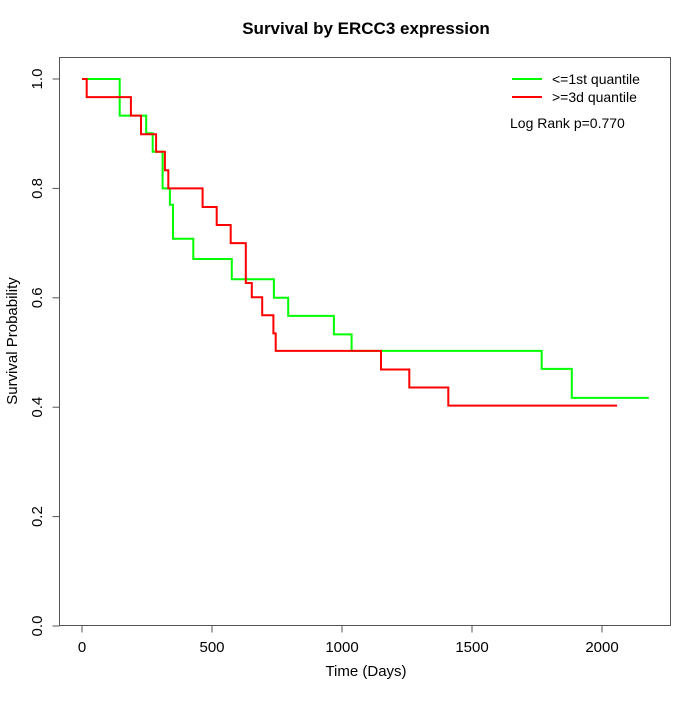 Image resolution: width=700 pixels, height=705 pixels. Describe the element at coordinates (471, 647) in the screenshot. I see `x-tick-label: 1500` at that location.